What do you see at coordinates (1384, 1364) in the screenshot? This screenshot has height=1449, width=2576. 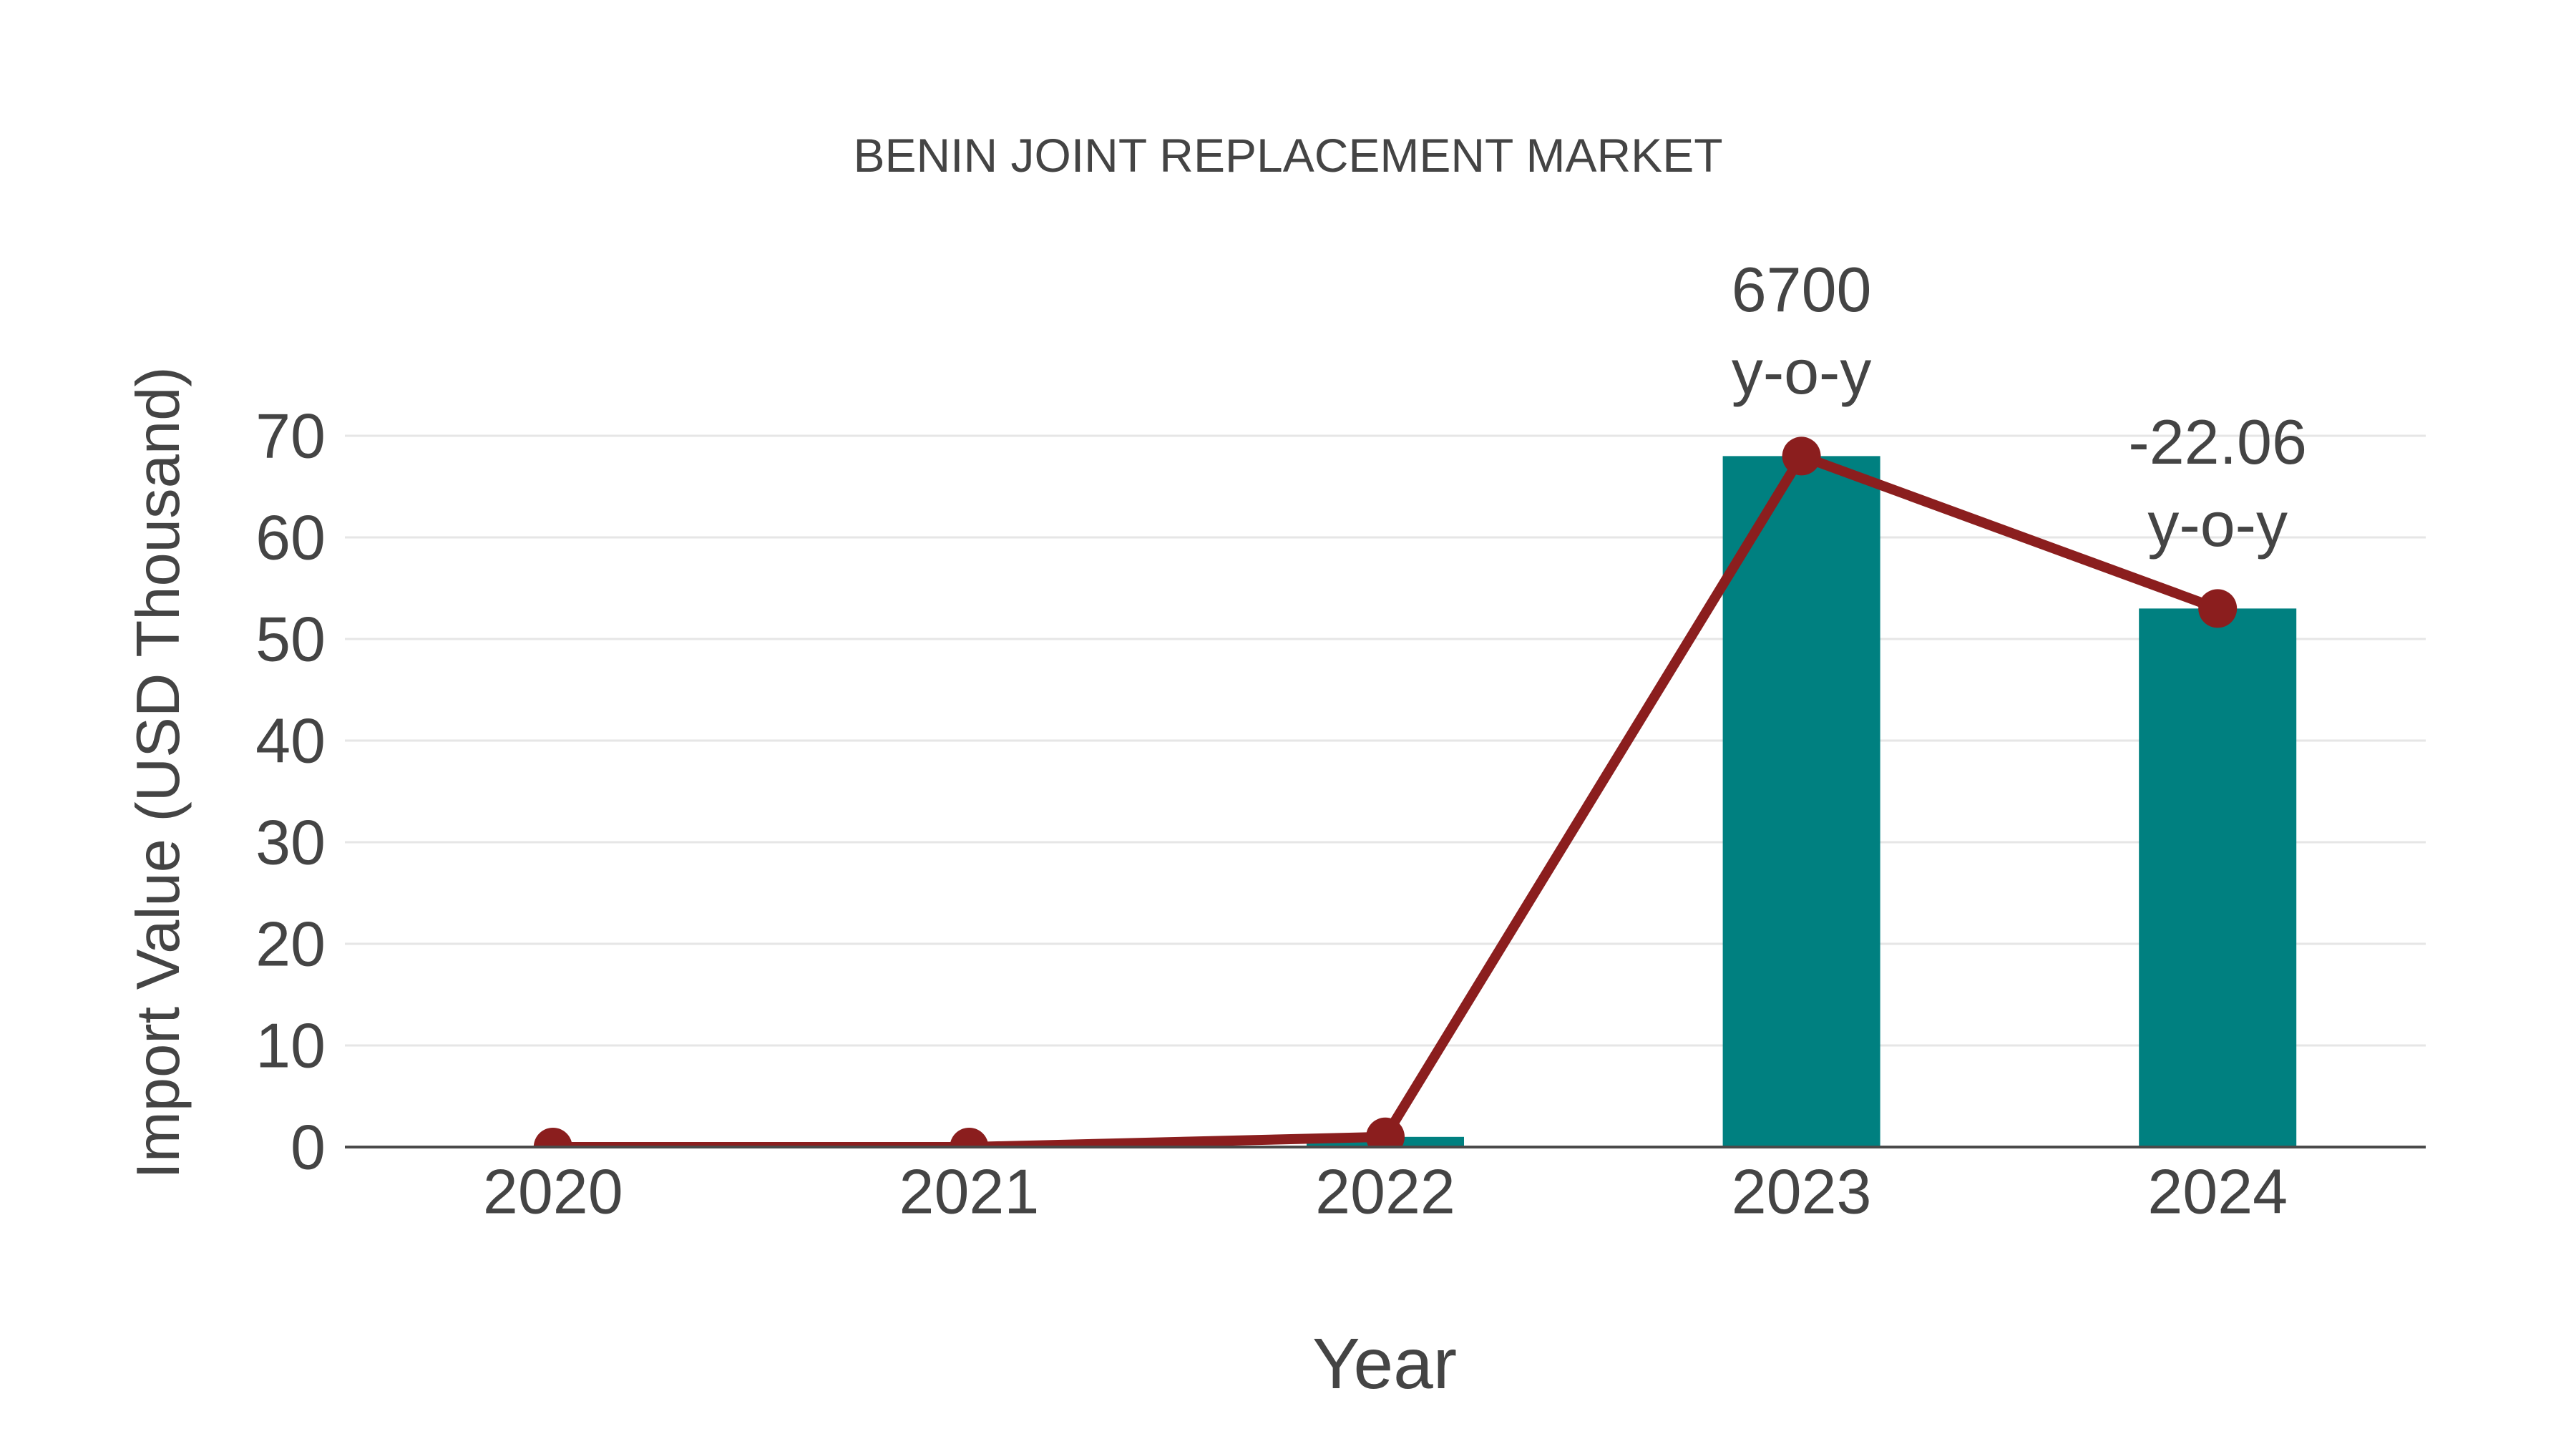 I see `x-axis-title: Year` at bounding box center [1384, 1364].